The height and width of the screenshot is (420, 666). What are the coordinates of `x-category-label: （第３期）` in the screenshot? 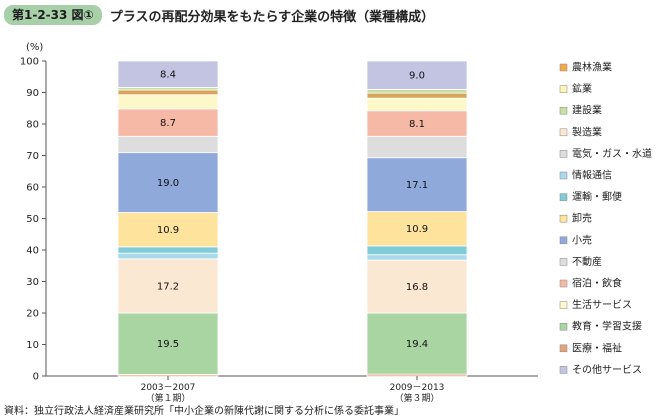 It's located at (416, 398).